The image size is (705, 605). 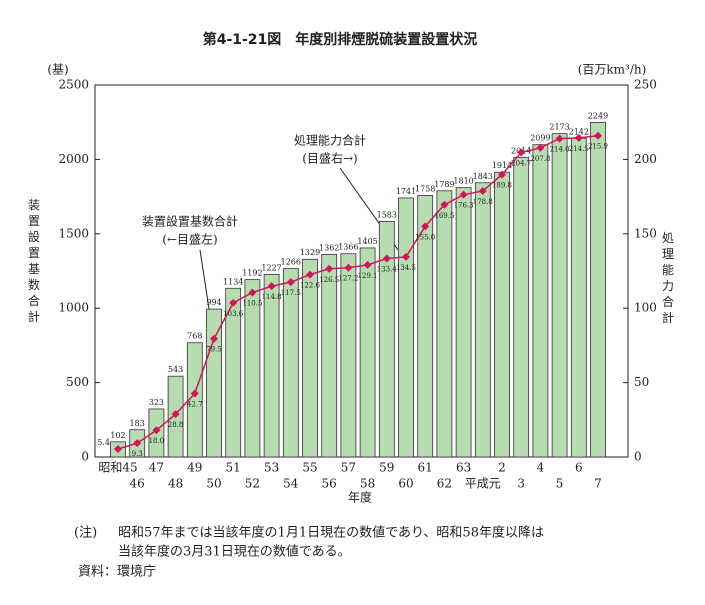 I want to click on line-value-label: 103.6, so click(x=233, y=314).